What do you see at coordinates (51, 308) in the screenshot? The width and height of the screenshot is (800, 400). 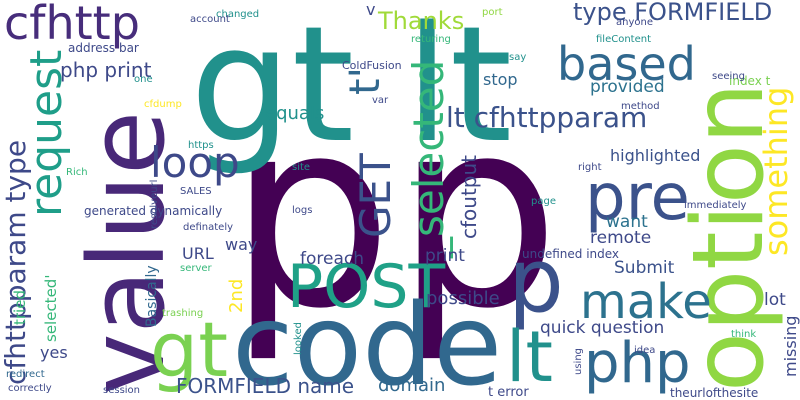 I see `word-selected-2: selected'` at bounding box center [51, 308].